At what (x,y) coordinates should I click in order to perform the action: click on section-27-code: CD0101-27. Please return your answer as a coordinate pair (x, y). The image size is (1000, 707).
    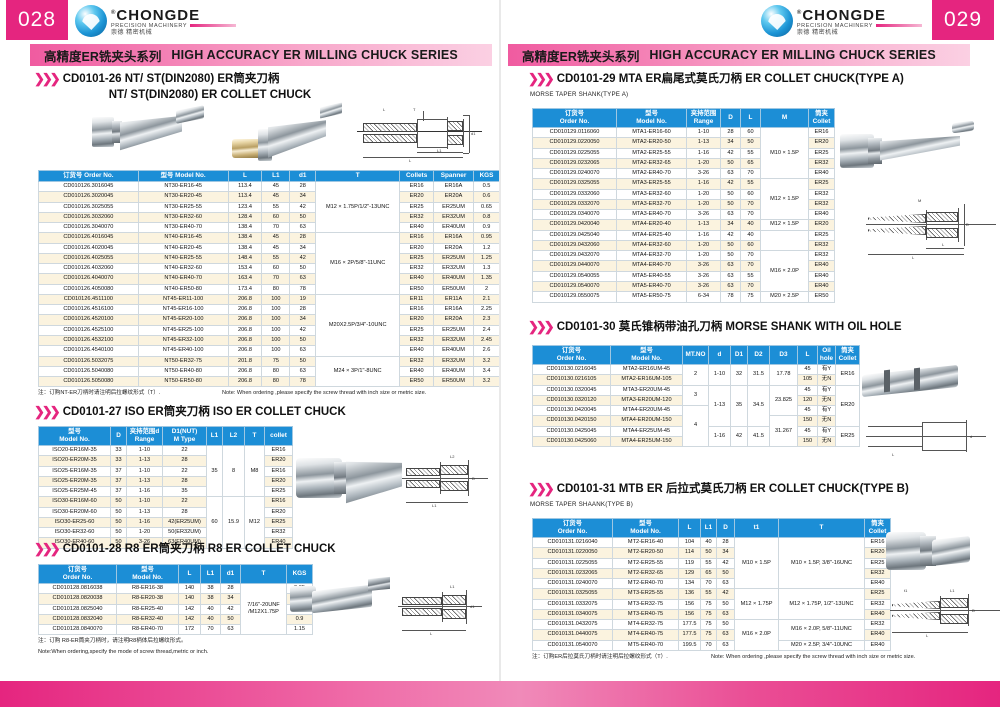
    Looking at the image, I should click on (92, 412).